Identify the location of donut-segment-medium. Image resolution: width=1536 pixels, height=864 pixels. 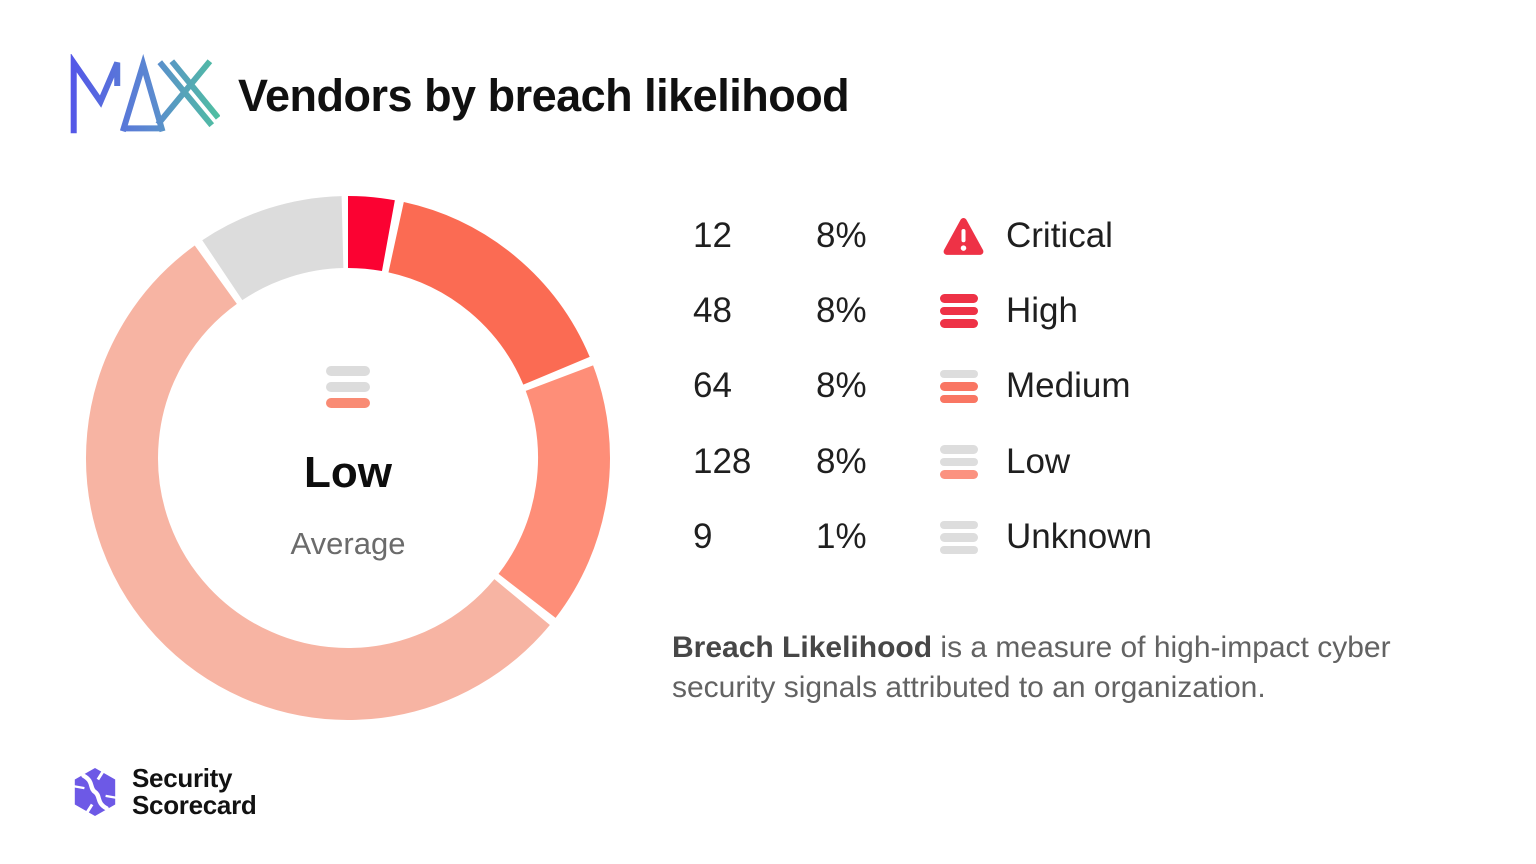
(554, 491).